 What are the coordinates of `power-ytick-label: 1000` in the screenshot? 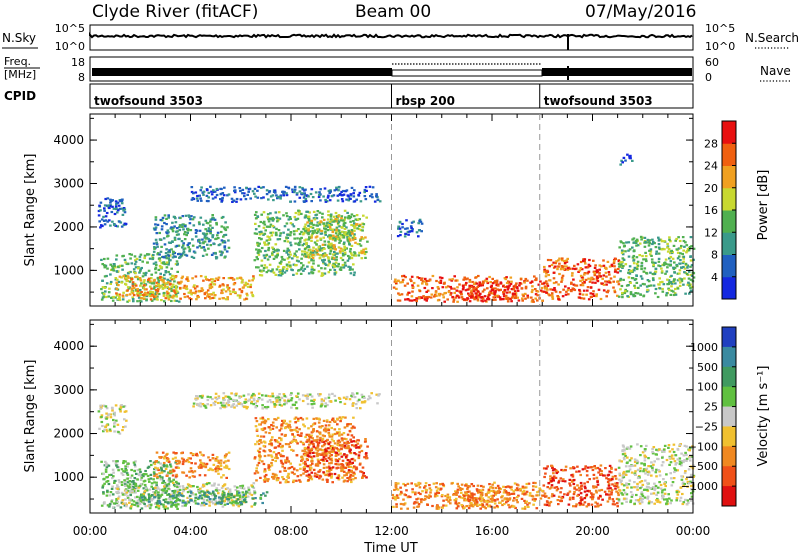 It's located at (68, 270).